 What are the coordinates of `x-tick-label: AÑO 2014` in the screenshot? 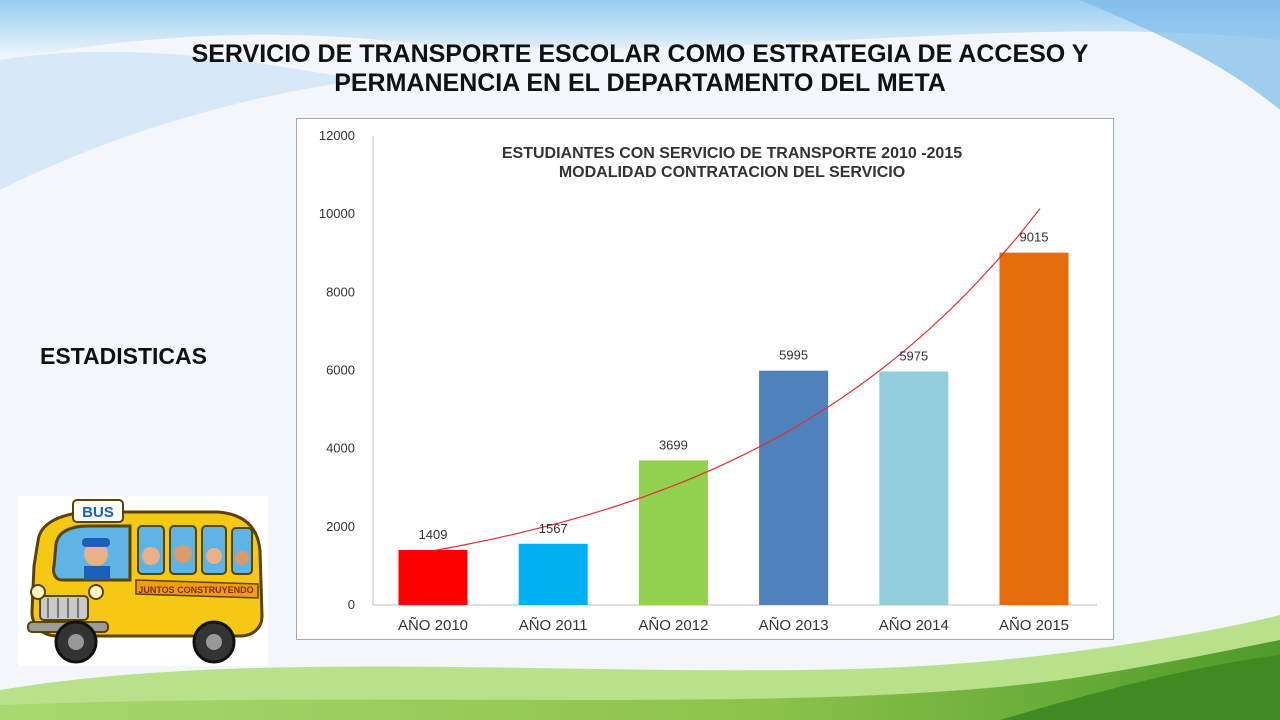 It's located at (914, 625).